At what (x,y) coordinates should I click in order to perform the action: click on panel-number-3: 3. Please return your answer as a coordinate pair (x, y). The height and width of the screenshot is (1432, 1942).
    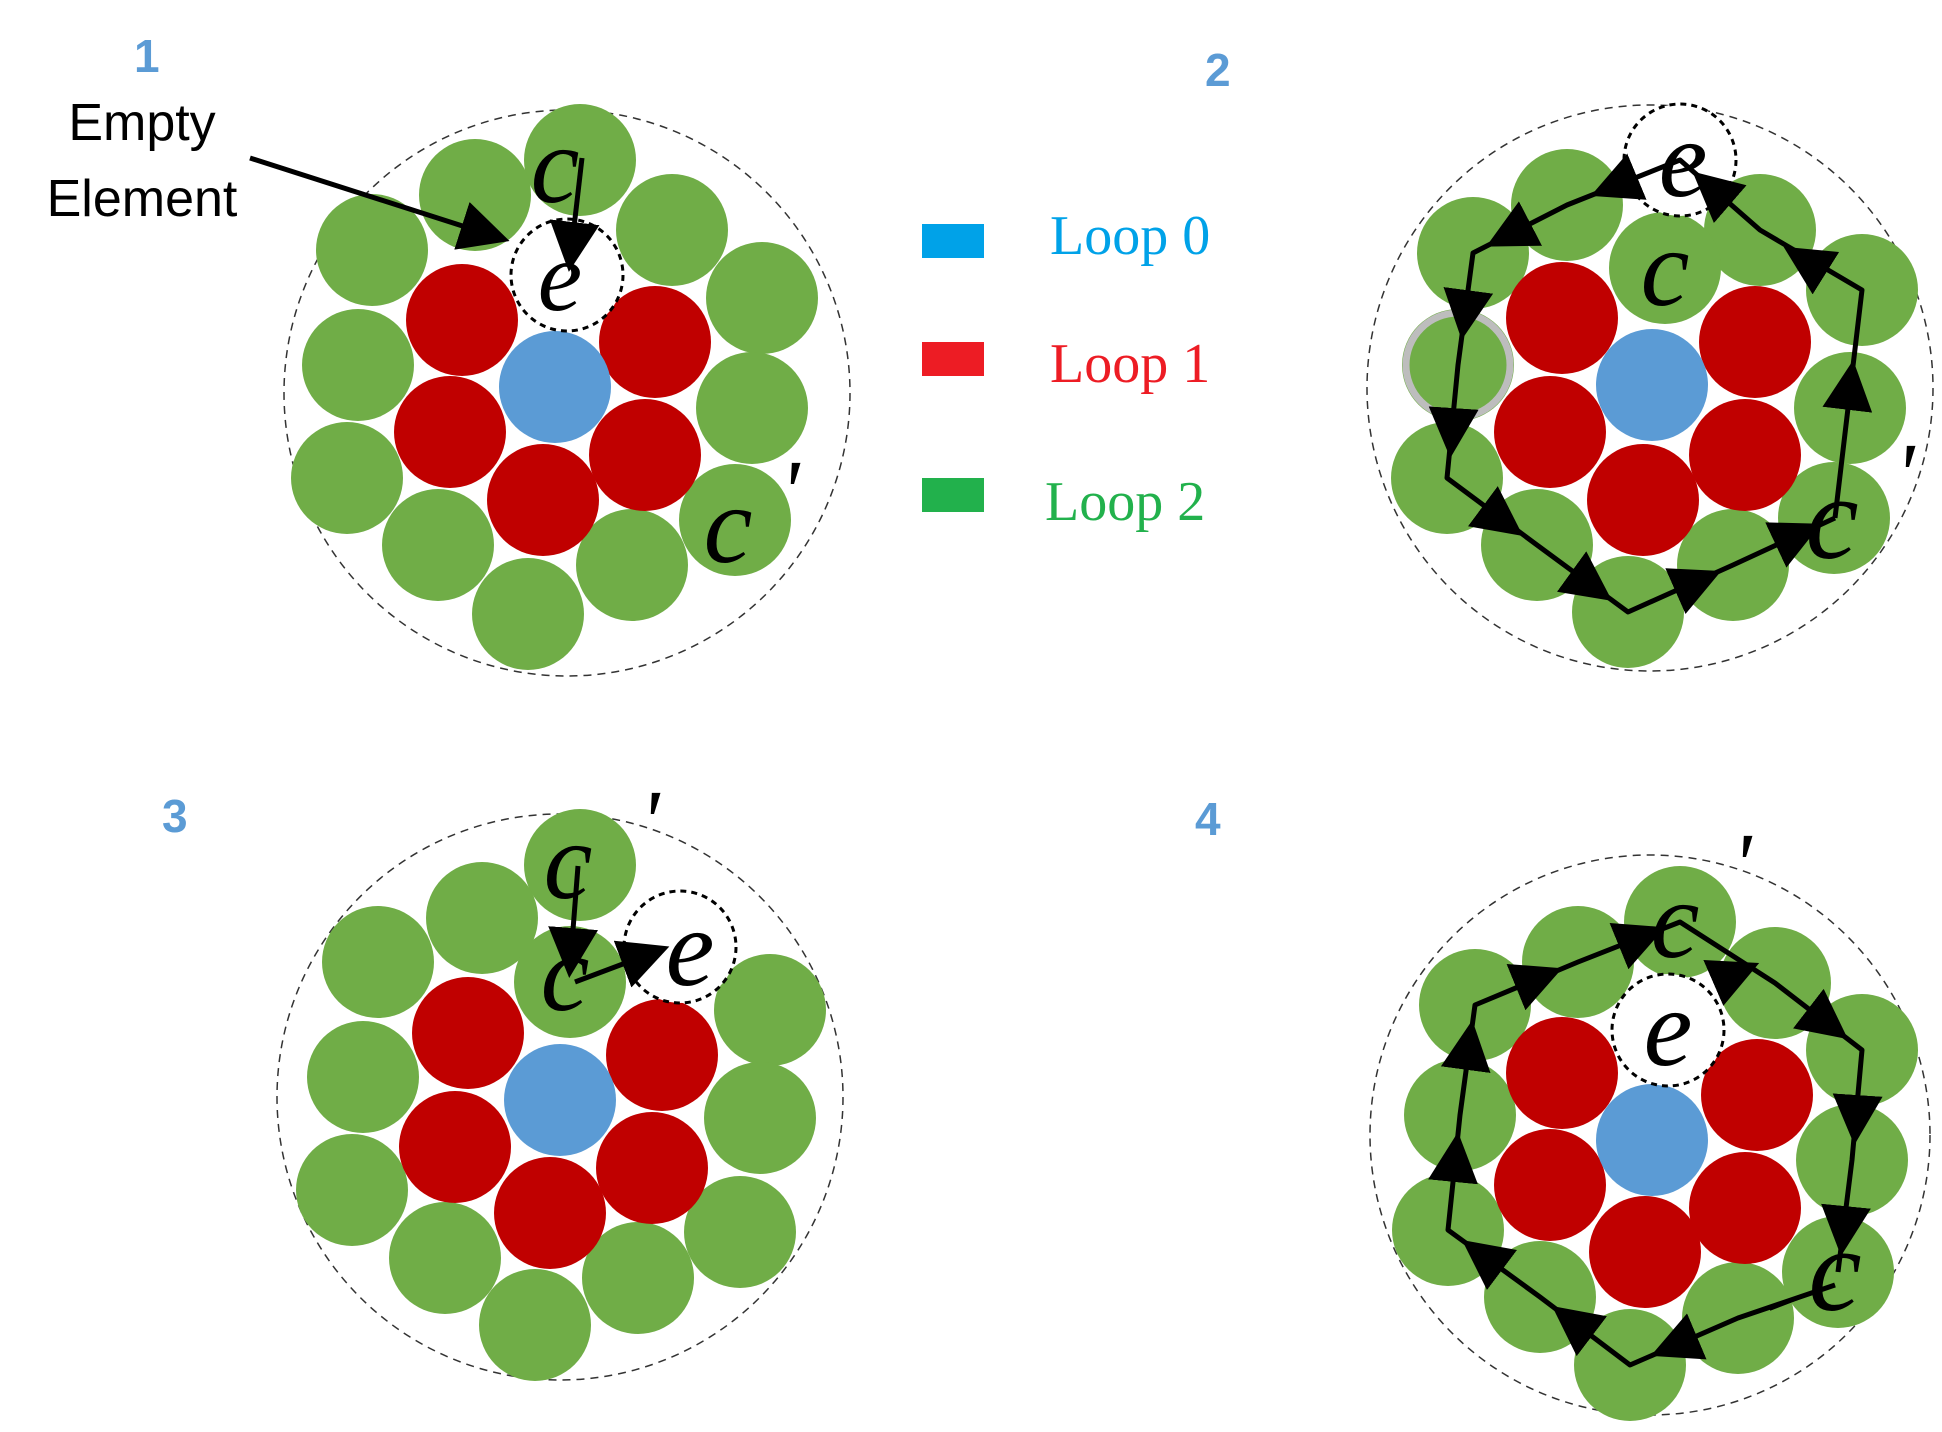
    Looking at the image, I should click on (175, 816).